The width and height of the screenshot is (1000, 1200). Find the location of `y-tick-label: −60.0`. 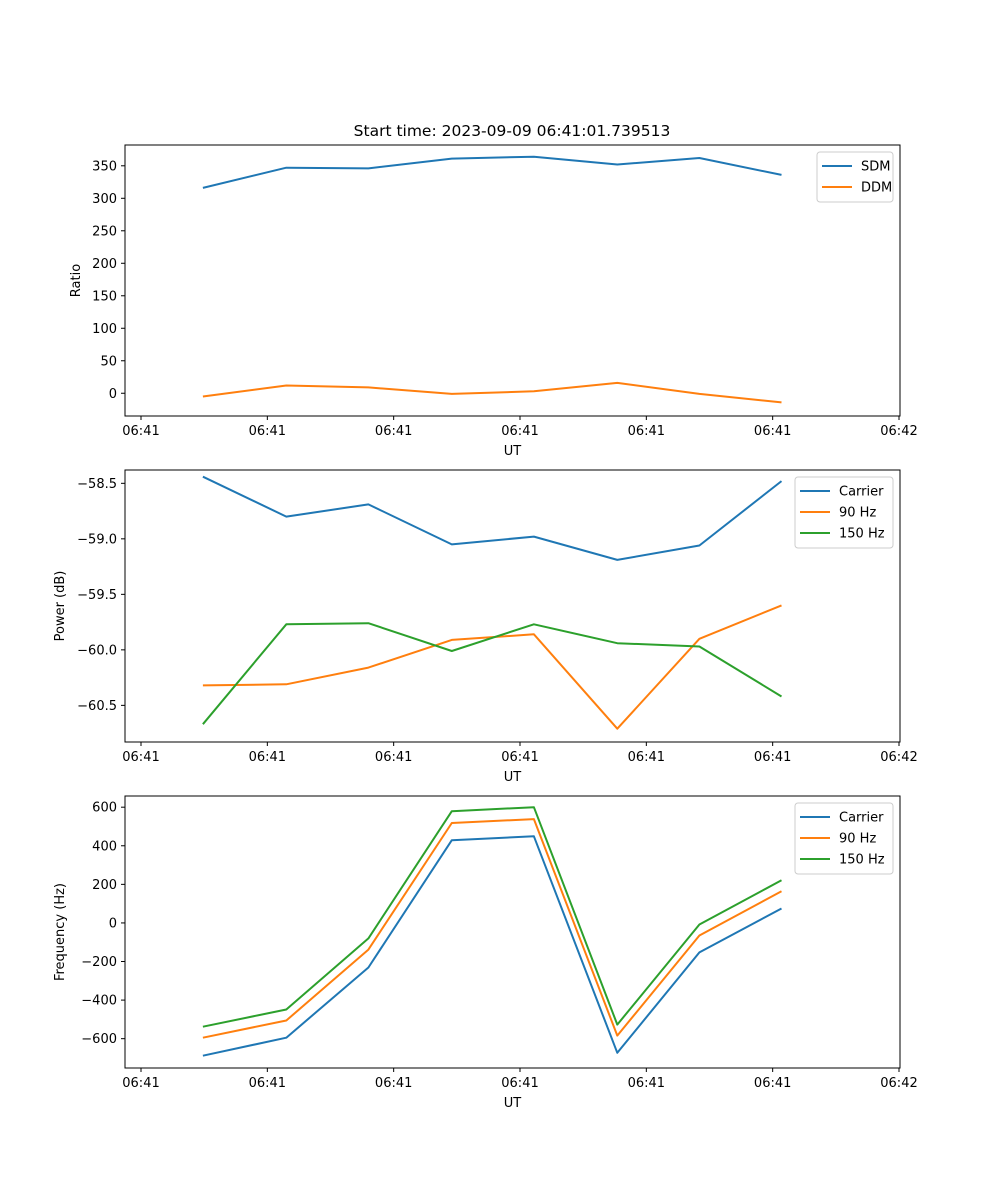

y-tick-label: −60.0 is located at coordinates (97, 650).